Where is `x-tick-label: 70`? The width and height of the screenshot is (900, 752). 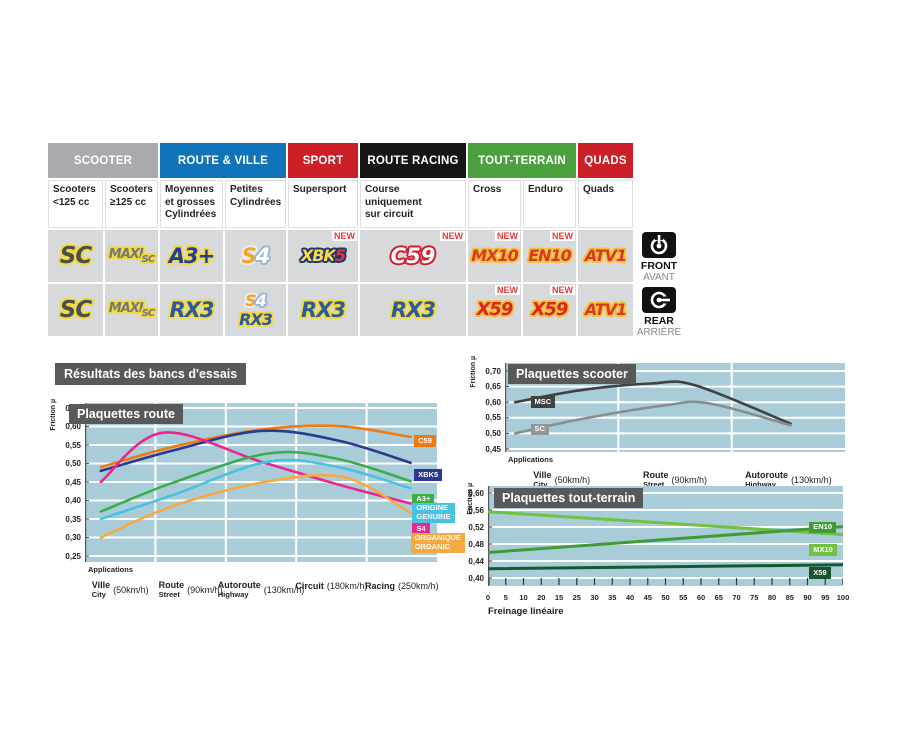
x-tick-label: 70 is located at coordinates (736, 597).